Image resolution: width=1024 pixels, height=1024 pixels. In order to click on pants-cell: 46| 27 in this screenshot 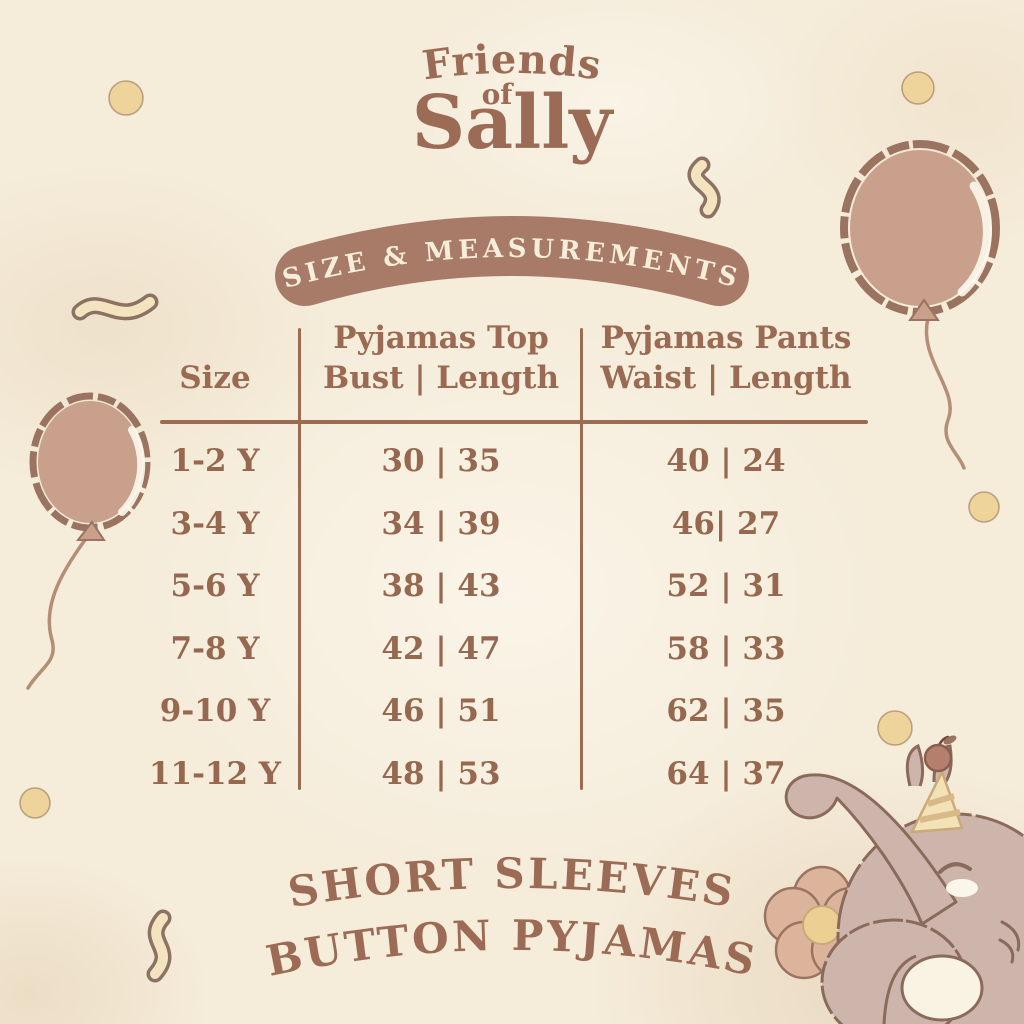, I will do `click(726, 523)`.